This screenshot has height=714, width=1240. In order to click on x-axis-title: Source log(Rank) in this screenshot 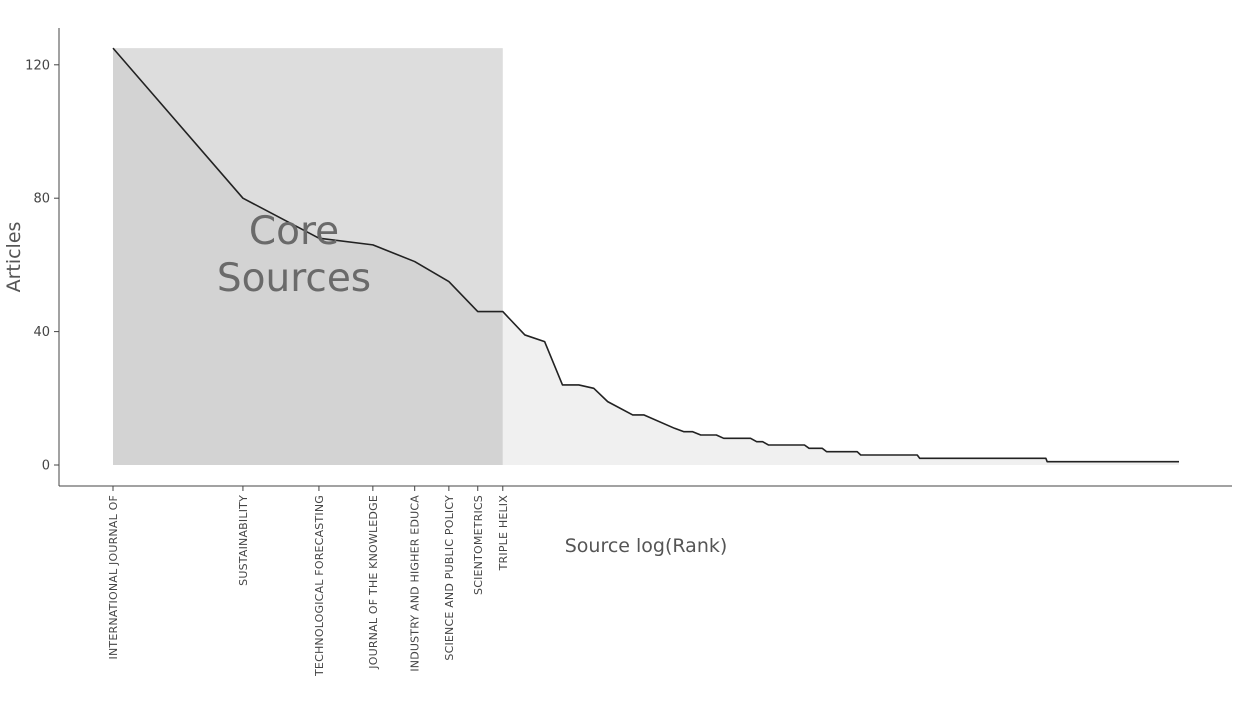, I will do `click(646, 546)`.